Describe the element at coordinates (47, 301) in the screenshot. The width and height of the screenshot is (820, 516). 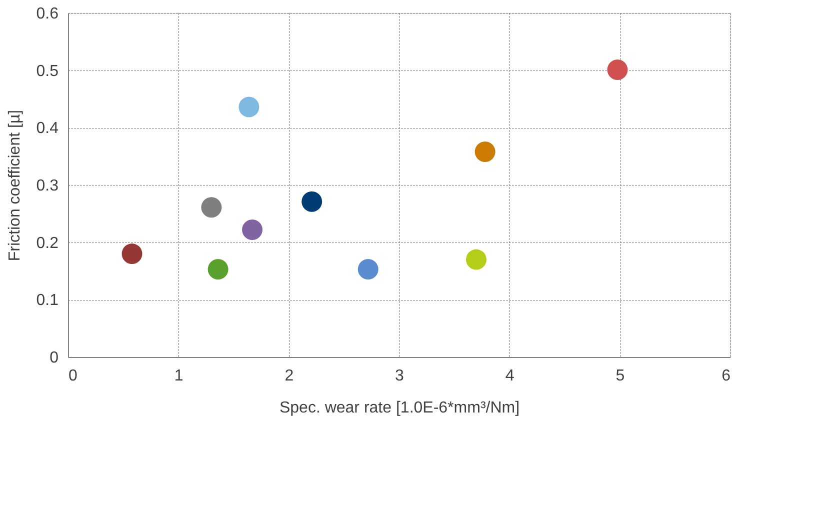
I see `y-tick-label: 0.1` at that location.